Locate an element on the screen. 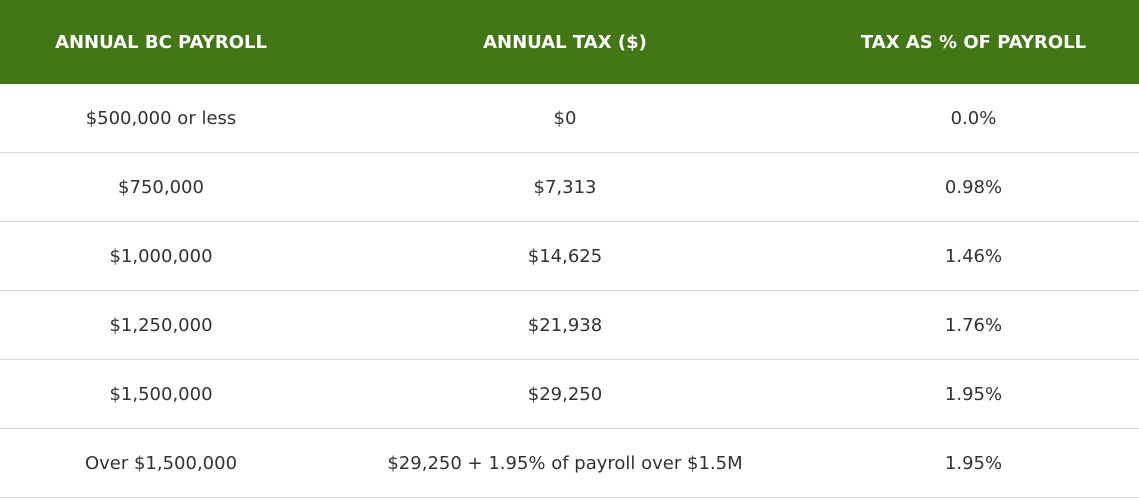 This screenshot has height=501, width=1139. table-row: $500,000 or less $0 0.0% is located at coordinates (569, 118).